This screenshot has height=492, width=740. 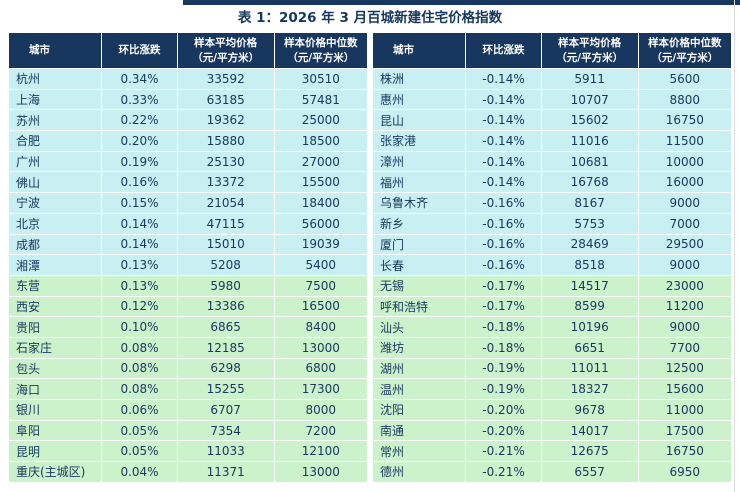 I want to click on median-price-cell: 16500, so click(x=321, y=306).